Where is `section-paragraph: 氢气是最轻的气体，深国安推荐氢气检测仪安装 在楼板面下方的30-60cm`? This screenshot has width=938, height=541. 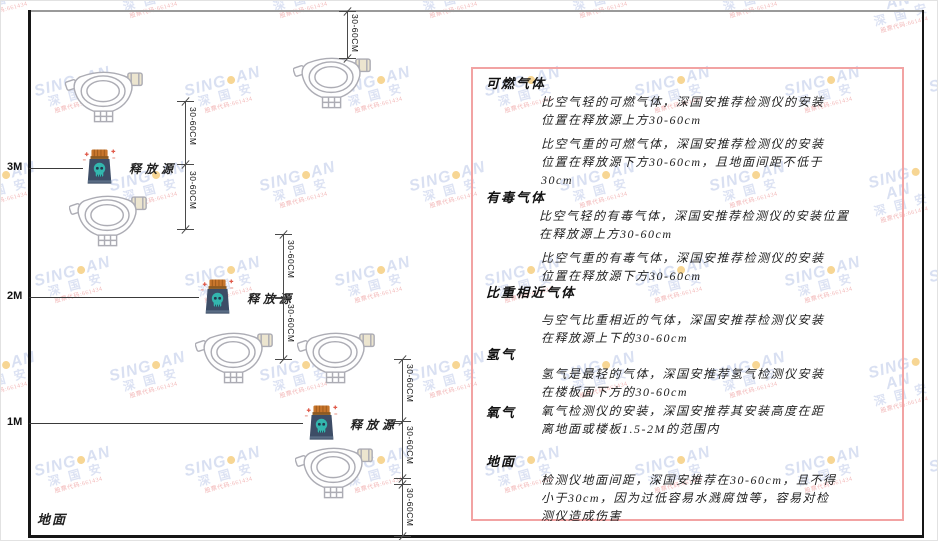 section-paragraph: 氢气是最轻的气体，深国安推荐氢气检测仪安装 在楼板面下方的30-60cm is located at coordinates (683, 383).